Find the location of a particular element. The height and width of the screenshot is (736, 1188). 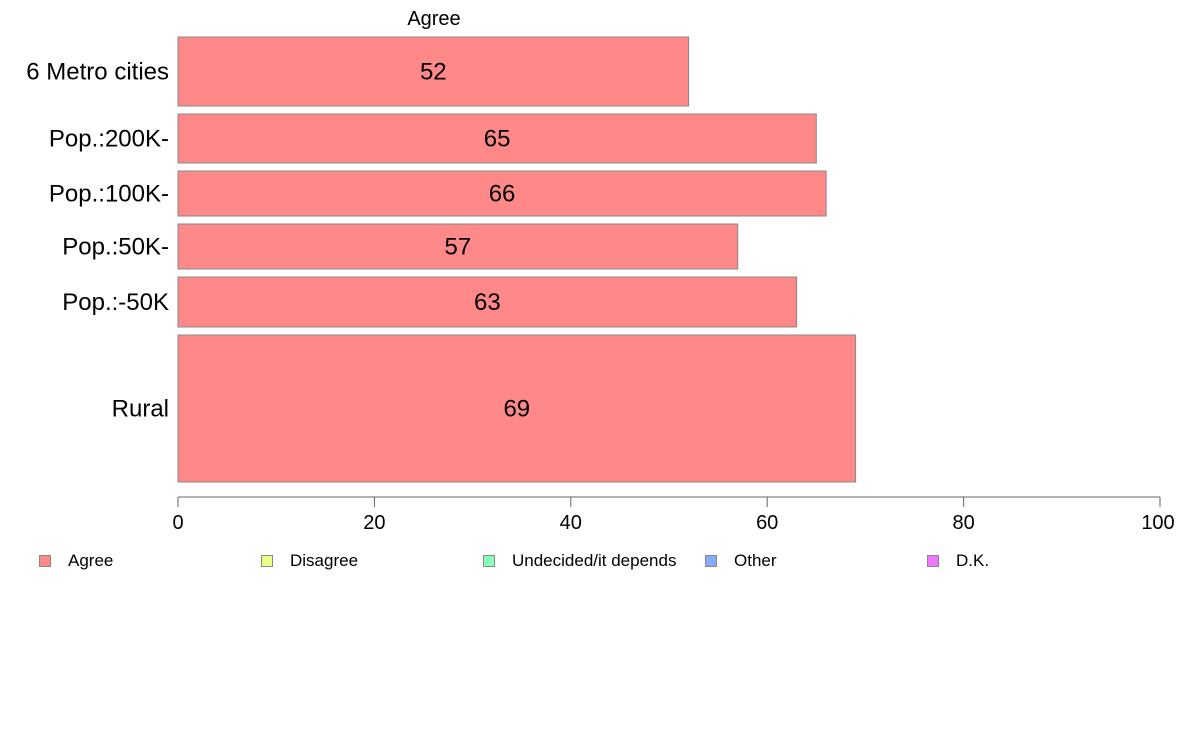

x-tick-label-5: 100 is located at coordinates (1157, 523).